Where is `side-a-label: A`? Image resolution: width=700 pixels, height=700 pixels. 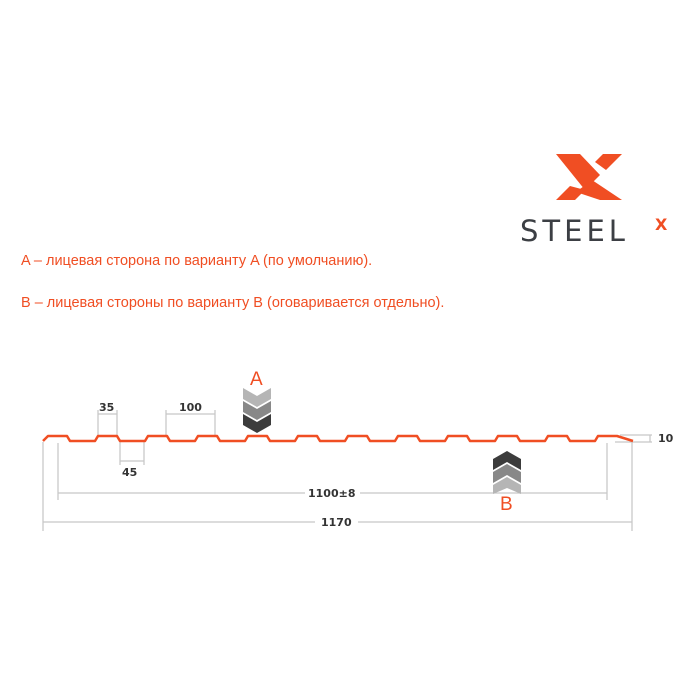 side-a-label: A is located at coordinates (256, 379).